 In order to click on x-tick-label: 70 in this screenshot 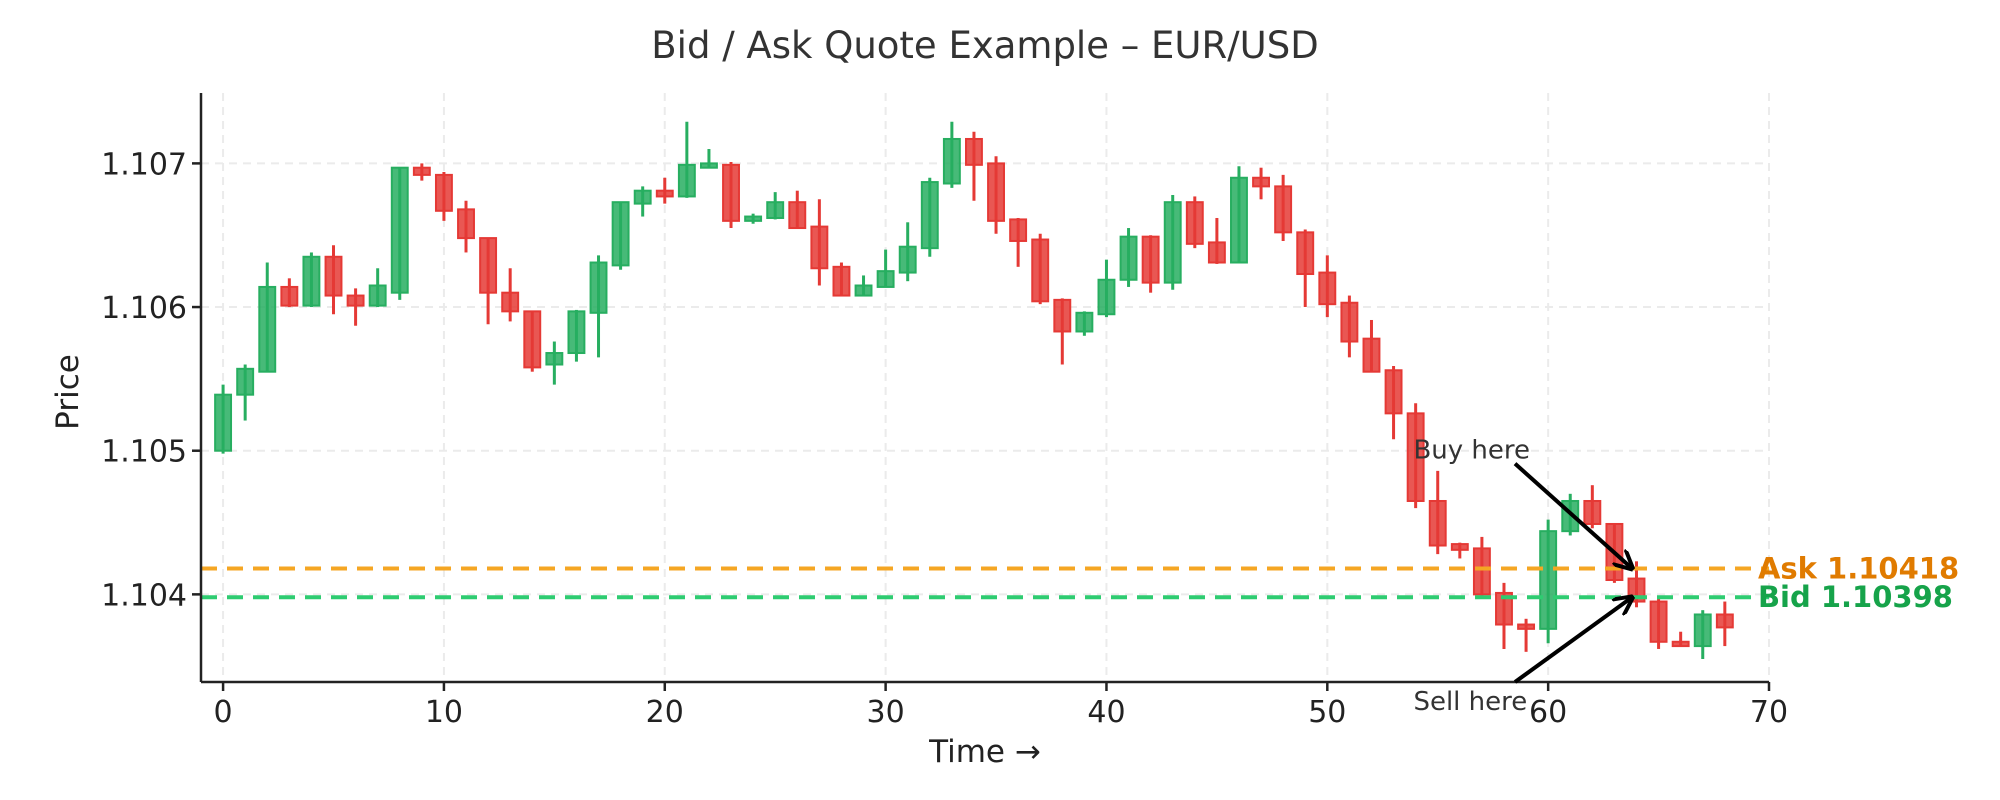, I will do `click(1769, 712)`.